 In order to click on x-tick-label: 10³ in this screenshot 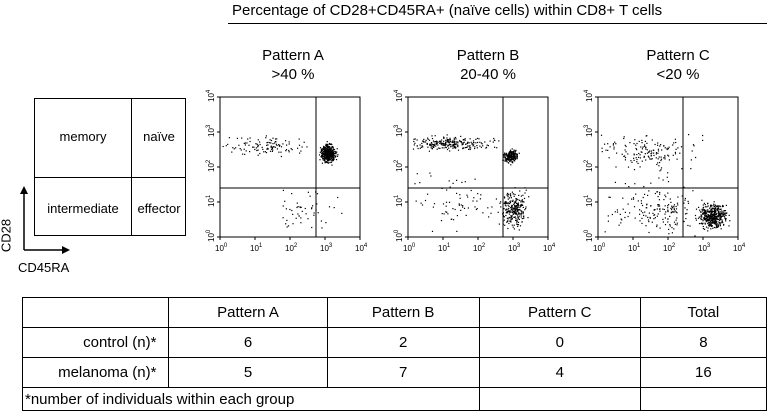, I will do `click(704, 248)`.